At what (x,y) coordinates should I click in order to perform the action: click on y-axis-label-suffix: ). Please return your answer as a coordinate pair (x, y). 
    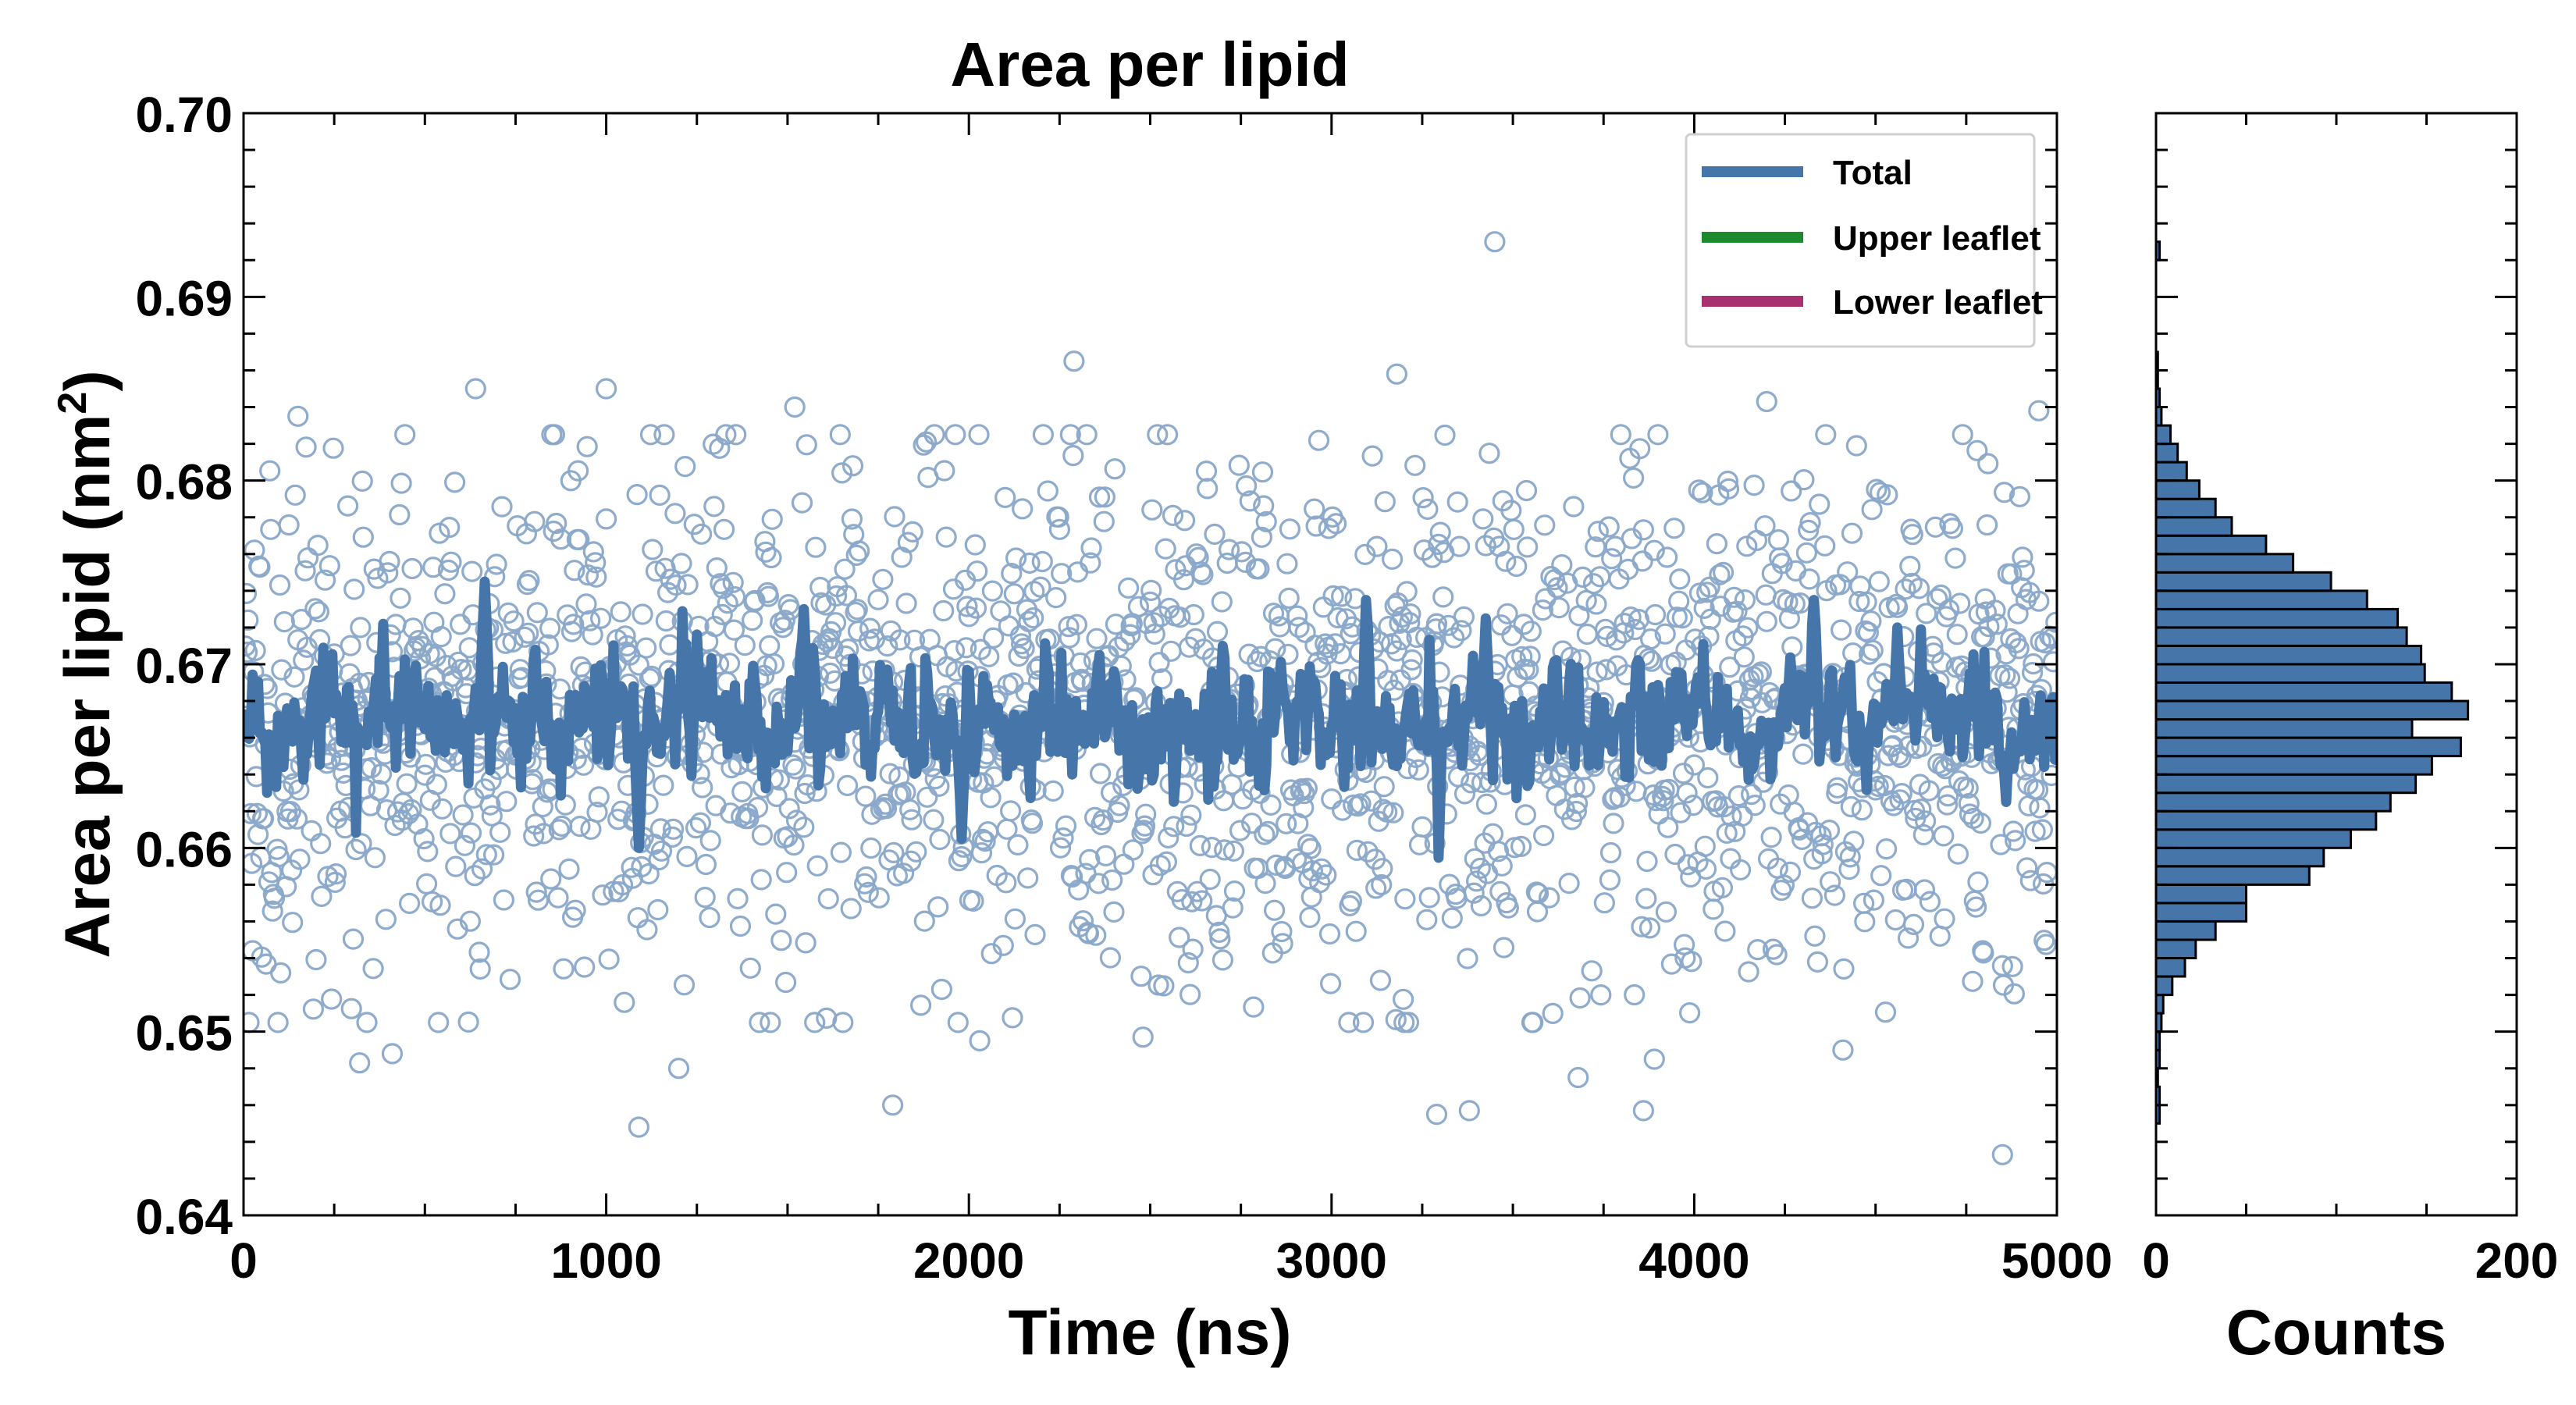
    Looking at the image, I should click on (87, 380).